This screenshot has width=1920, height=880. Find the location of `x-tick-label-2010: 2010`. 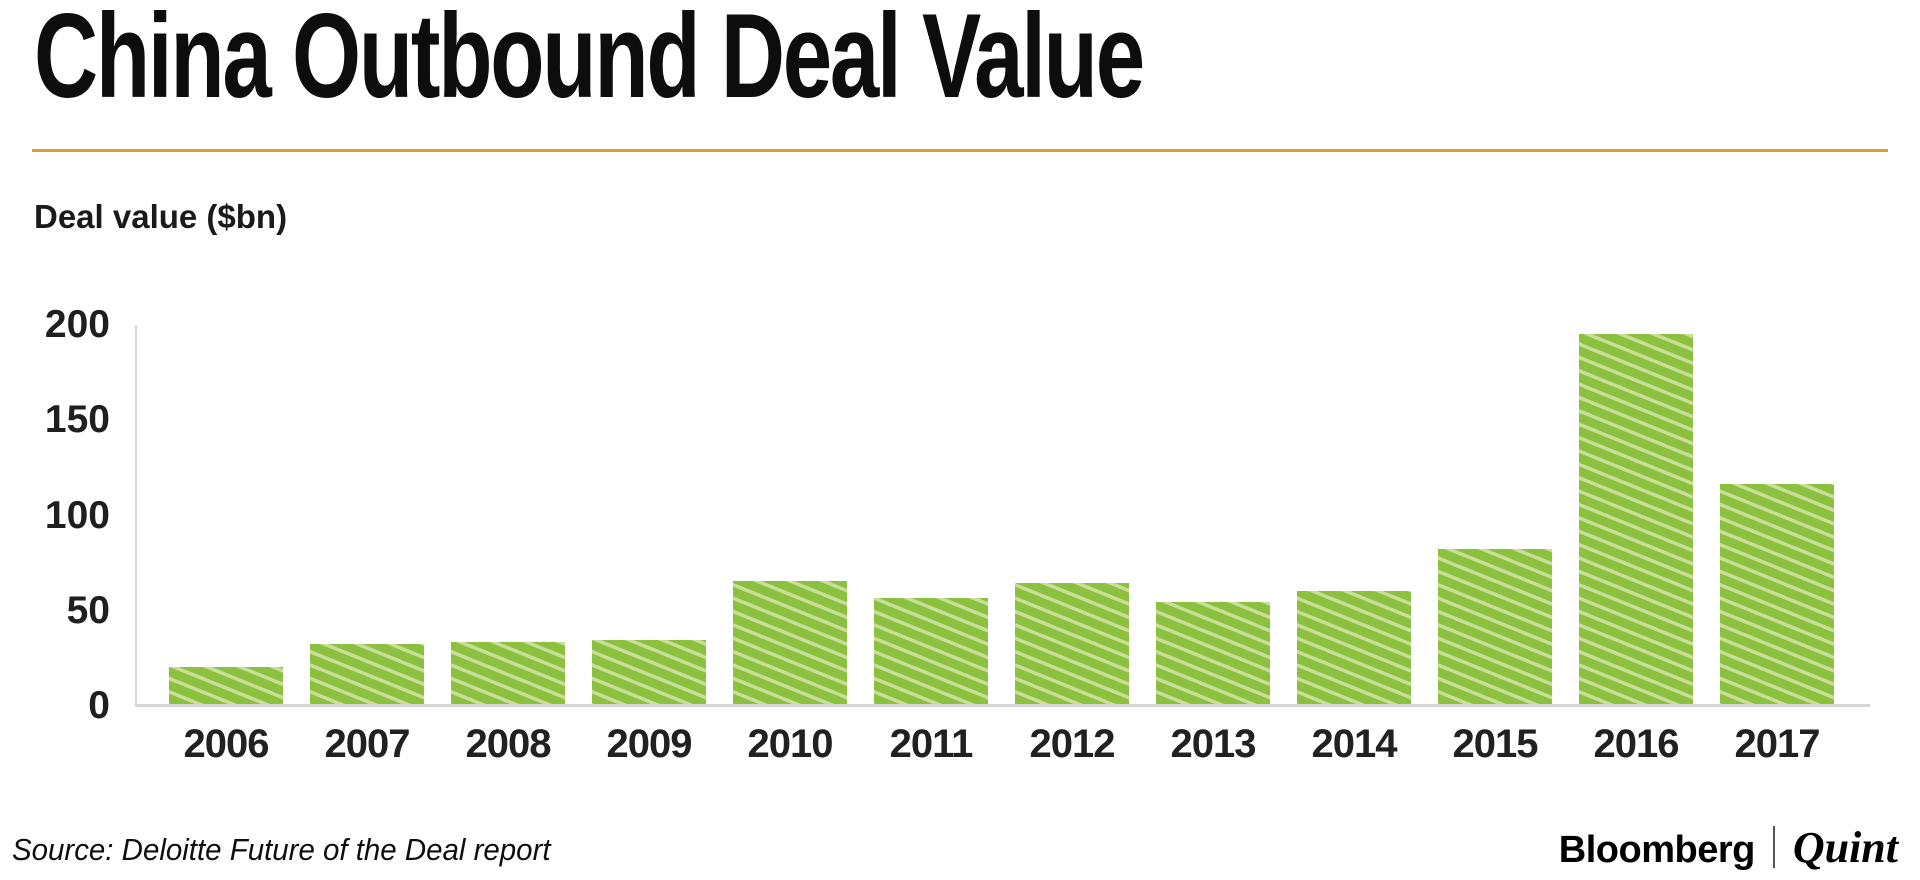

x-tick-label-2010: 2010 is located at coordinates (790, 744).